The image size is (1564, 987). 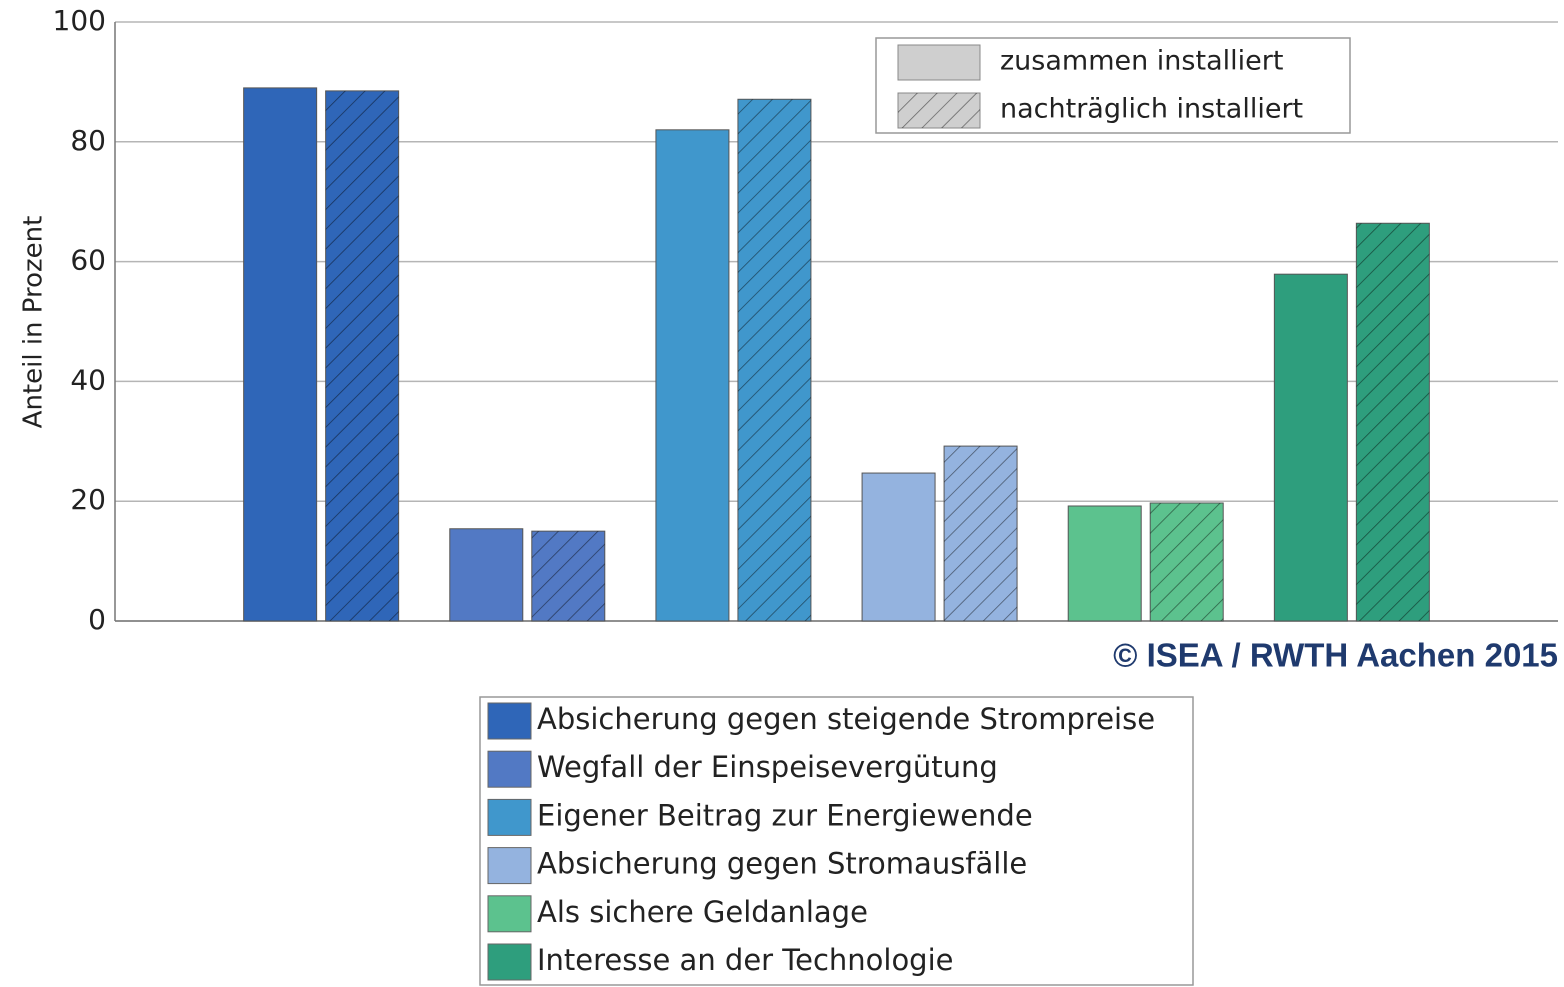 What do you see at coordinates (1335, 655) in the screenshot?
I see `copyright: © ISEA / RWTH Aachen 2015` at bounding box center [1335, 655].